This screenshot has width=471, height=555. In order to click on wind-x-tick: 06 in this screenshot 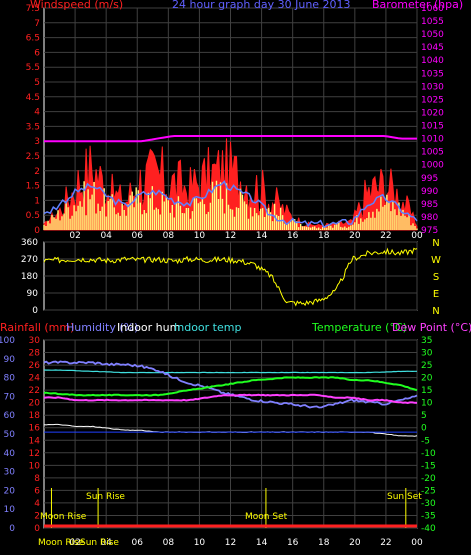, I will do `click(138, 236)`.